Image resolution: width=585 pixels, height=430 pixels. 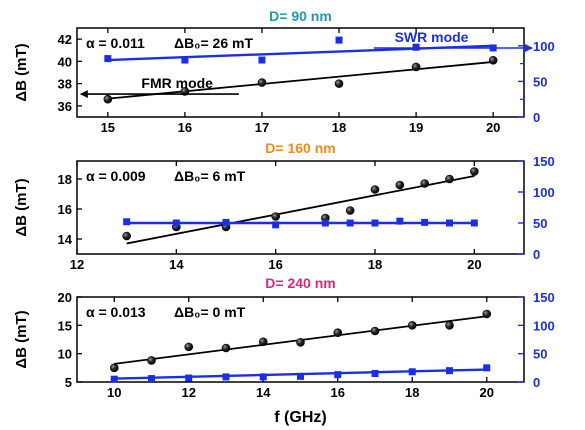 I want to click on delta-b-annotation: ΔB₀= 26 mT, so click(x=213, y=43).